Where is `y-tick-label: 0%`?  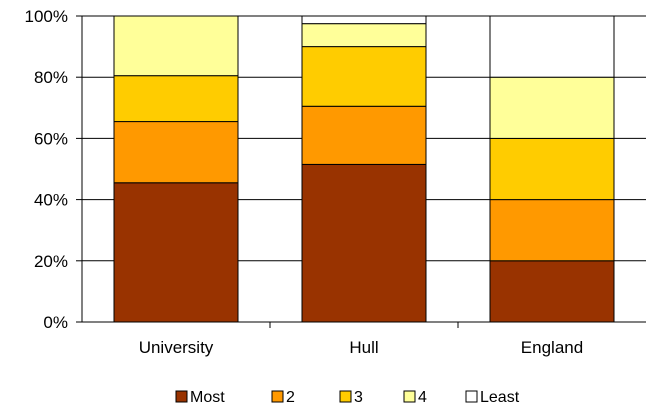 y-tick-label: 0% is located at coordinates (55, 322).